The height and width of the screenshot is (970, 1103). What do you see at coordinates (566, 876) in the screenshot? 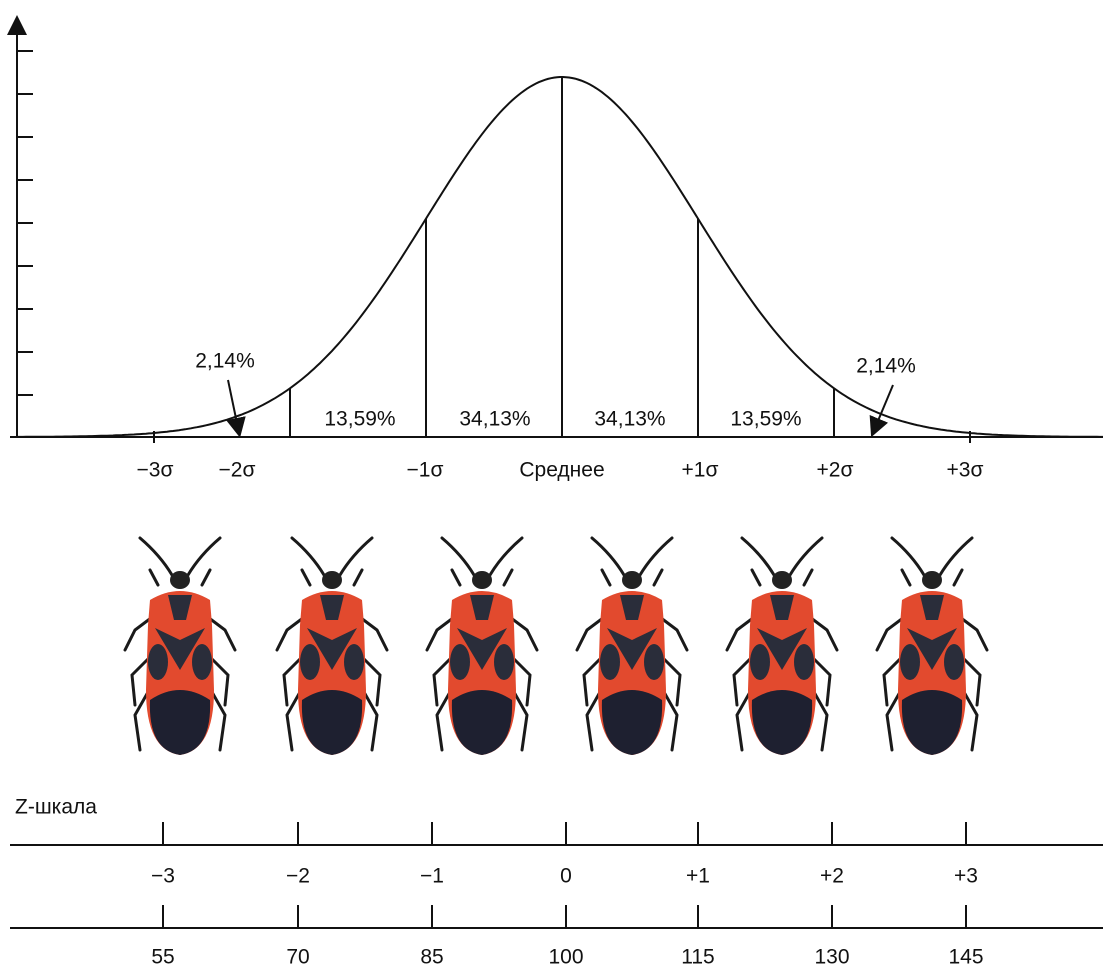
I see `z-label: 0` at bounding box center [566, 876].